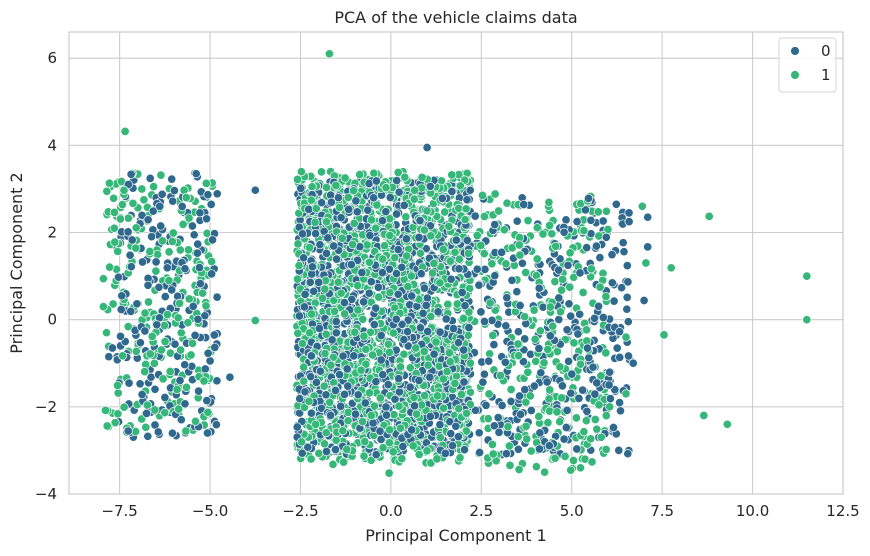 The image size is (870, 556). I want to click on x-tick-label: 10.0, so click(752, 511).